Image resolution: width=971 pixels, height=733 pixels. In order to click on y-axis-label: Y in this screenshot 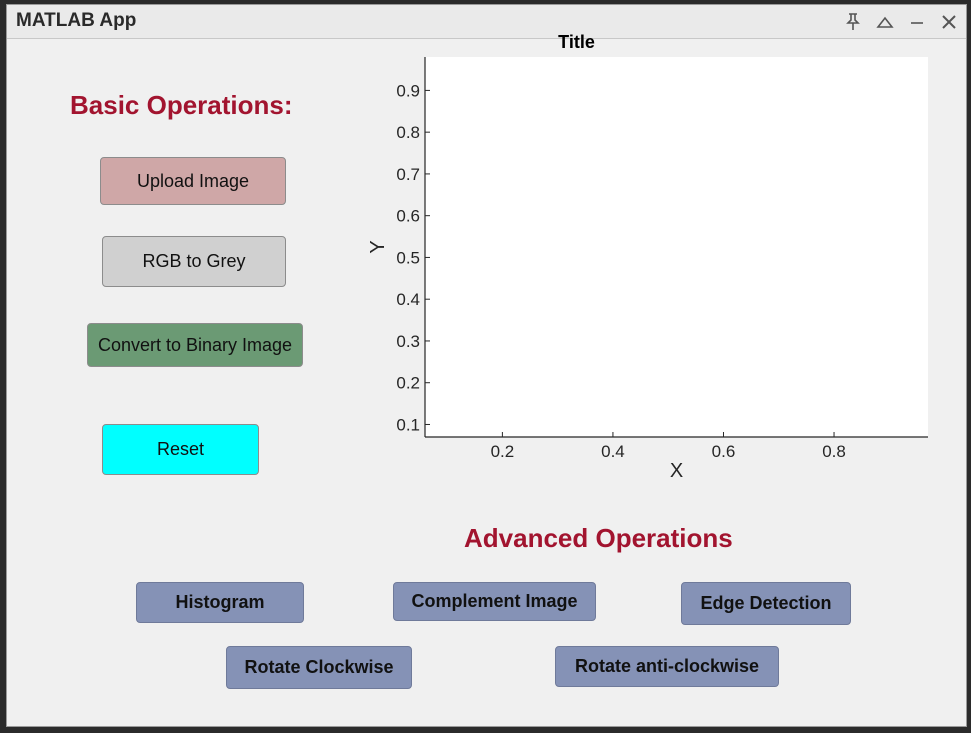, I will do `click(378, 246)`.